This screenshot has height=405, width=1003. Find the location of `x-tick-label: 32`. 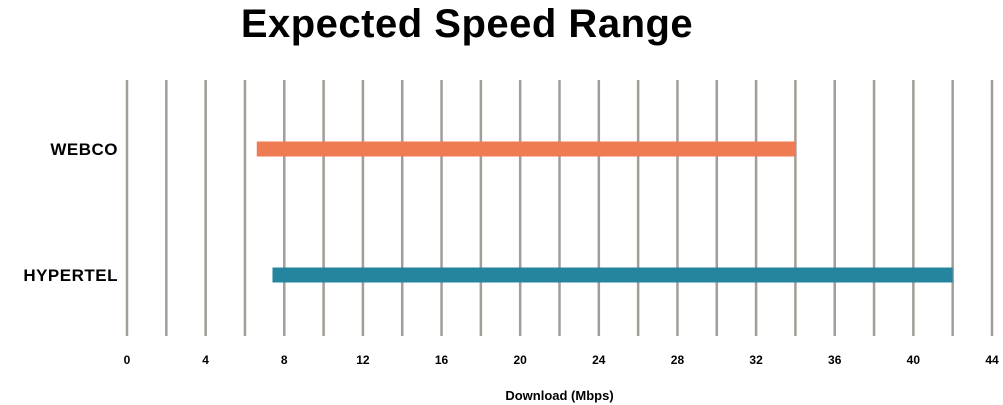

x-tick-label: 32 is located at coordinates (756, 360).